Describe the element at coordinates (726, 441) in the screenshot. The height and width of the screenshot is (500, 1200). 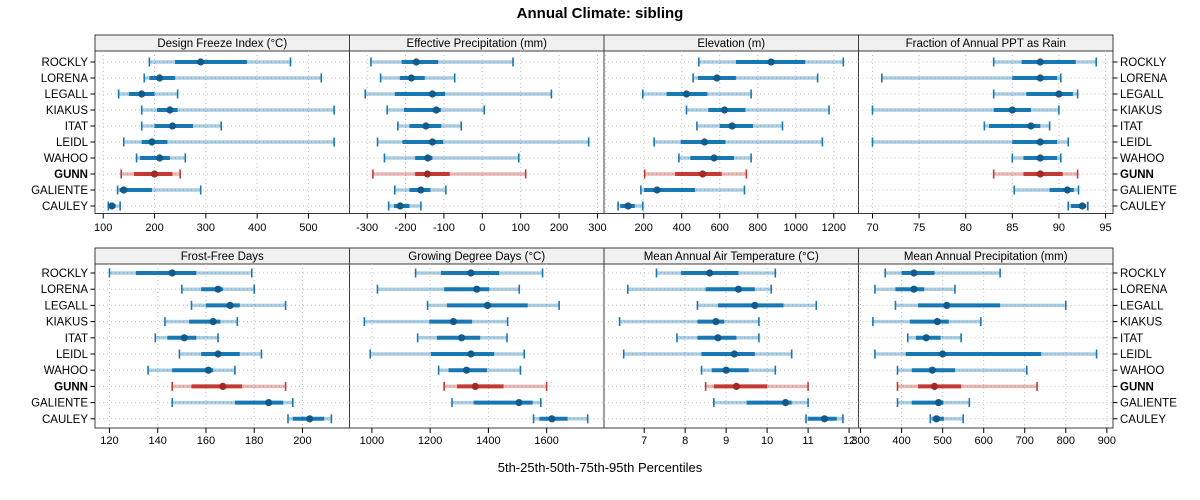
I see `x-tick-label: 9` at that location.